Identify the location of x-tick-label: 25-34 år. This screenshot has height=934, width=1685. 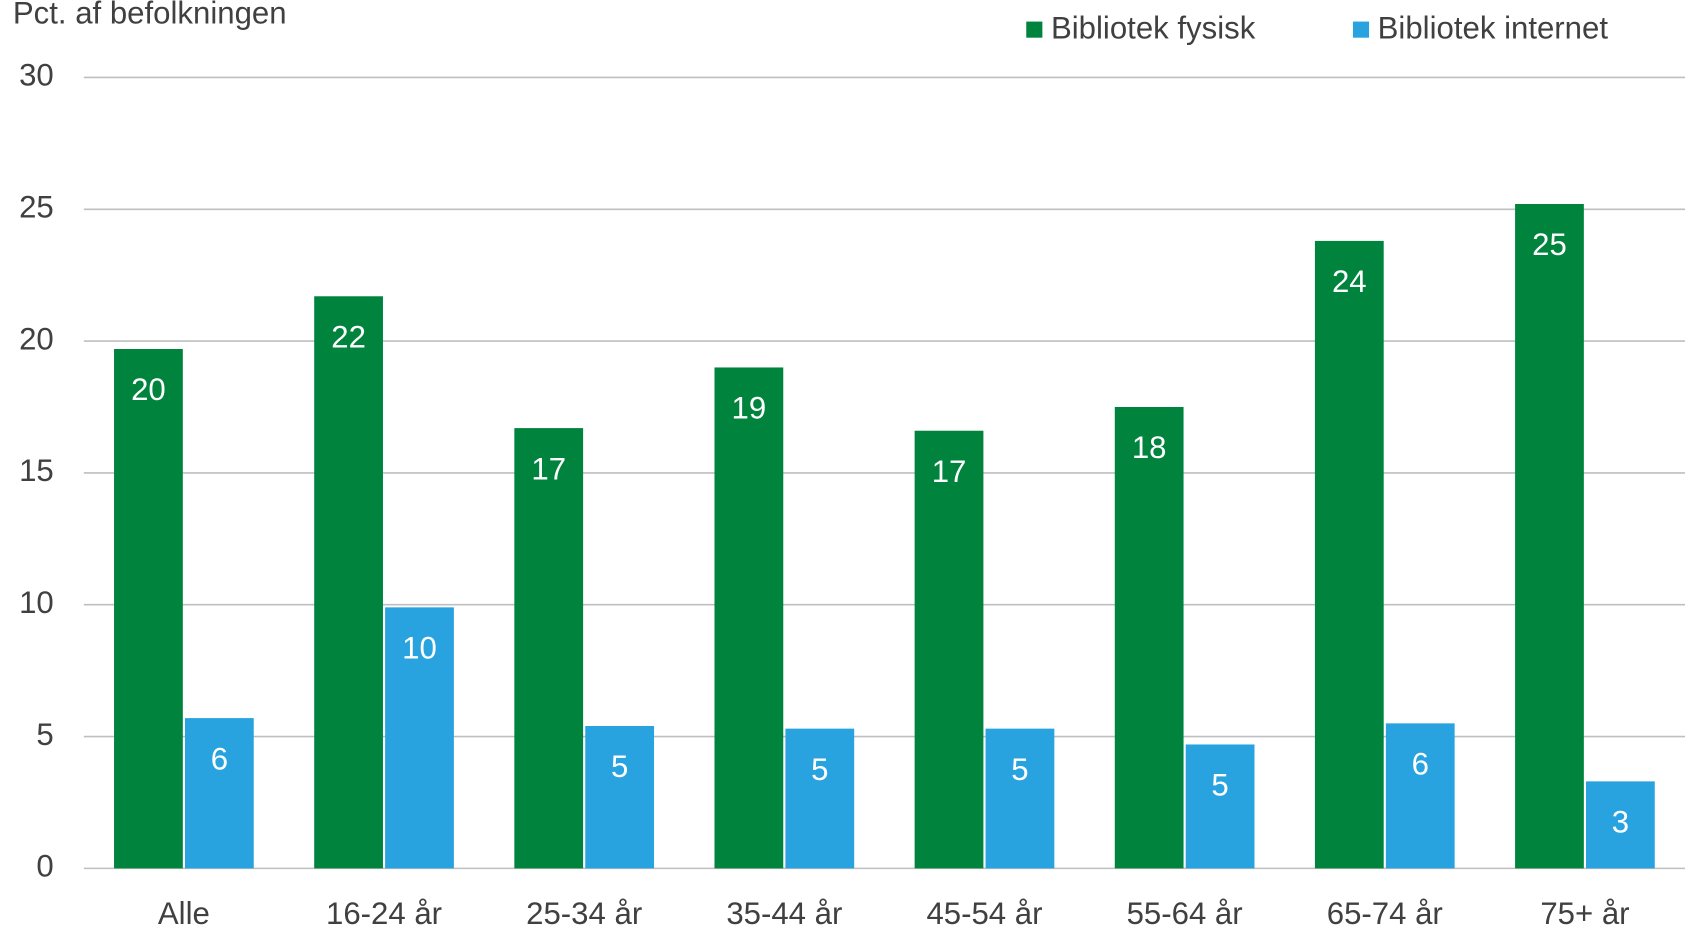
(584, 913).